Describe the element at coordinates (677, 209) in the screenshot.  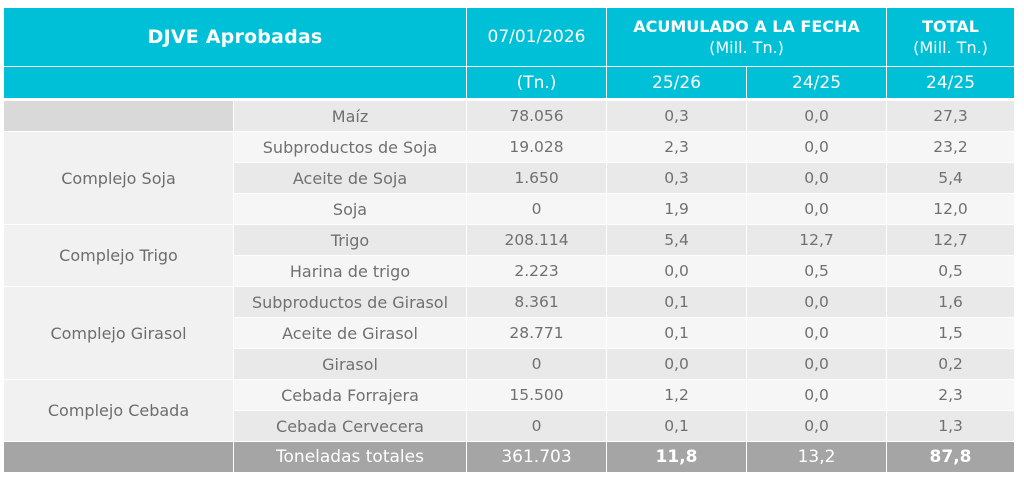
I see `acum-25-26-cell: 1,9` at that location.